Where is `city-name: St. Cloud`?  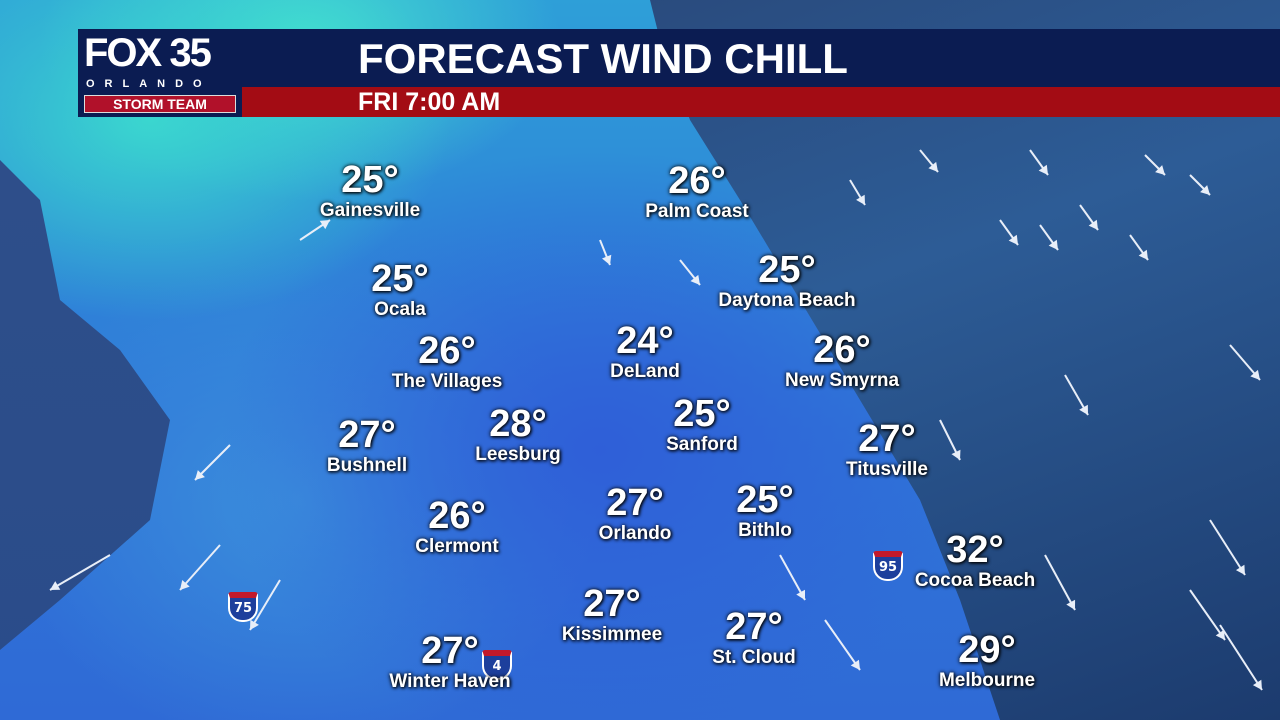 city-name: St. Cloud is located at coordinates (754, 657).